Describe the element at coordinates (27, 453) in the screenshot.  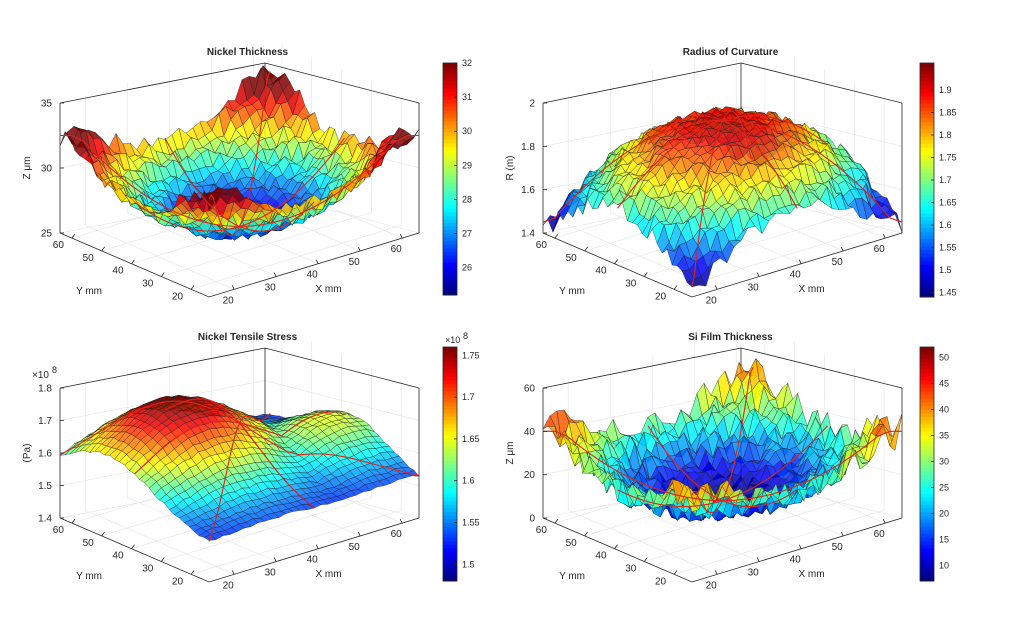
I see `z-axis-label: (Pa)` at that location.